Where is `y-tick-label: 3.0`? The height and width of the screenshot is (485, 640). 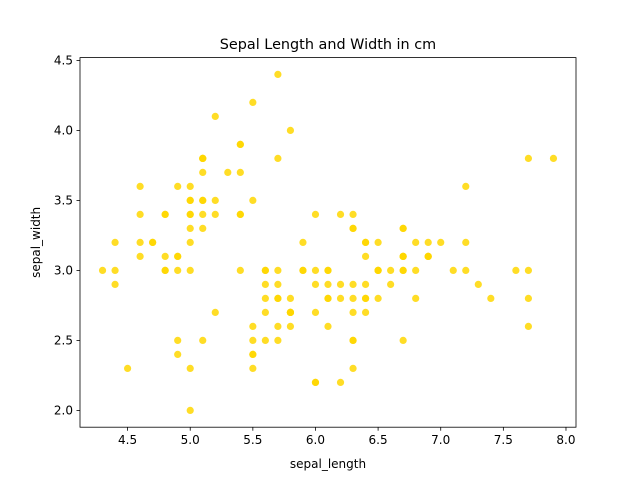
y-tick-label: 3.0 is located at coordinates (63, 271).